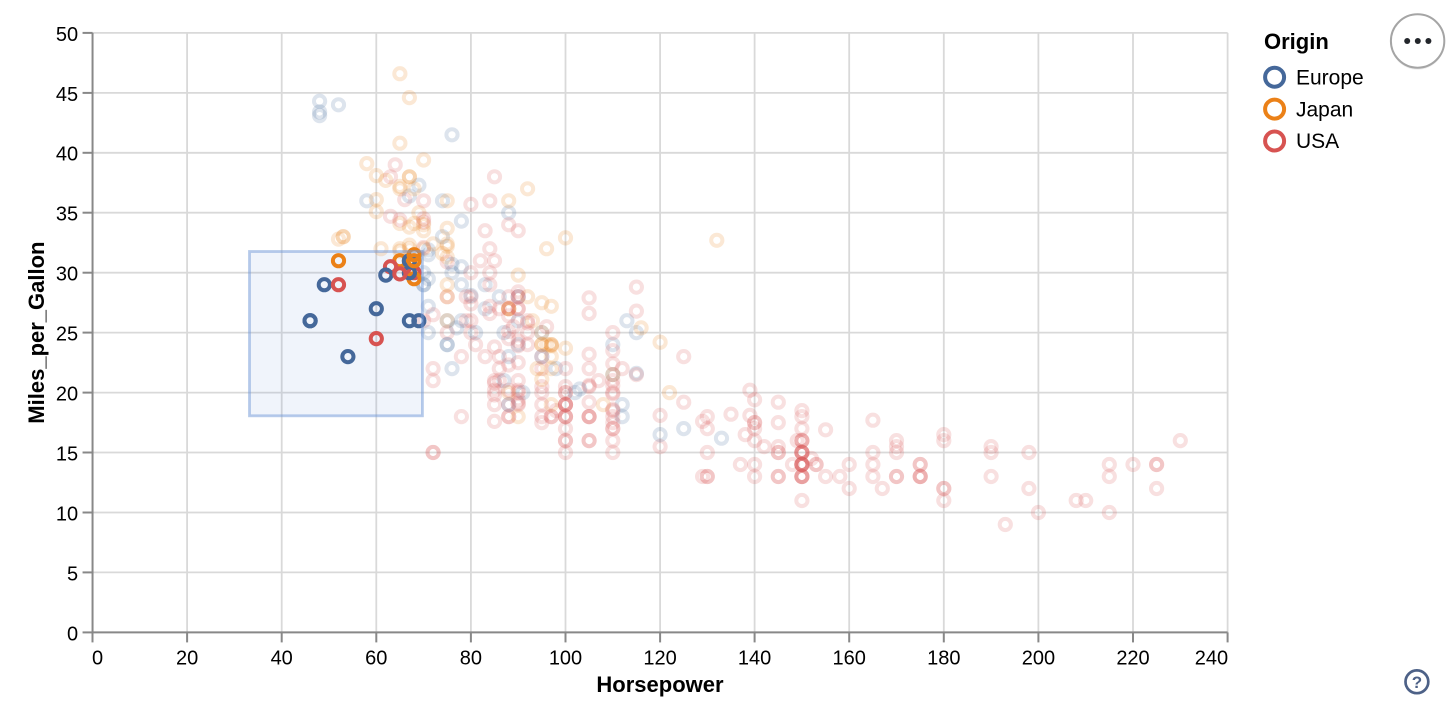 The width and height of the screenshot is (1454, 712). What do you see at coordinates (67, 335) in the screenshot?
I see `svg-text: 25` at bounding box center [67, 335].